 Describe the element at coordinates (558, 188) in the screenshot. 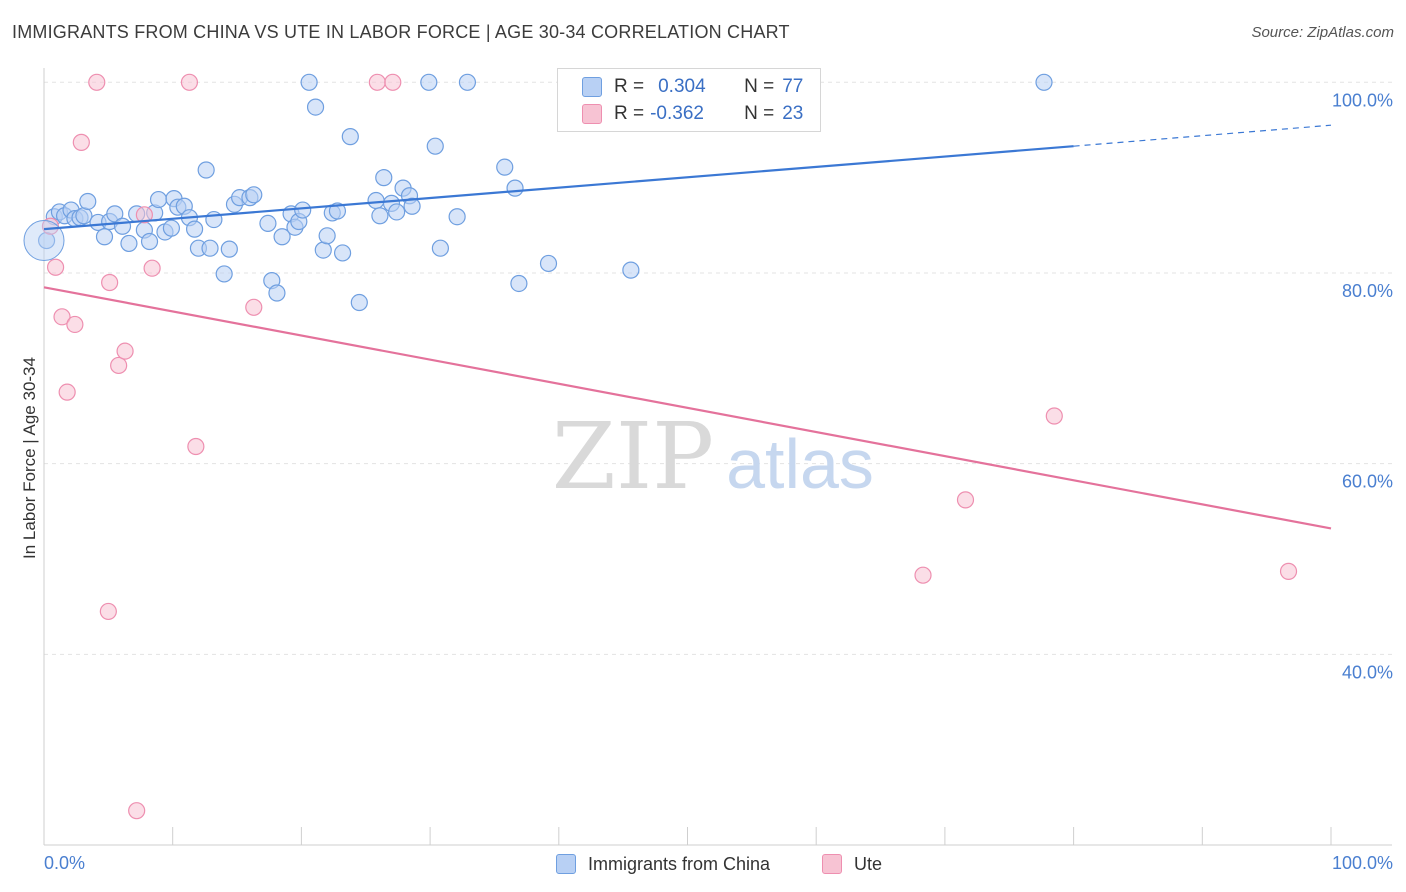

I see `china-trend-line` at that location.